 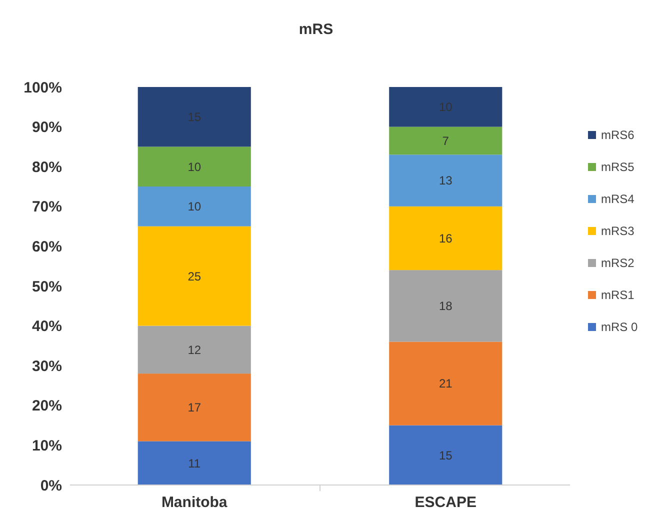 I want to click on y-tick-label: 60%, so click(x=47, y=247).